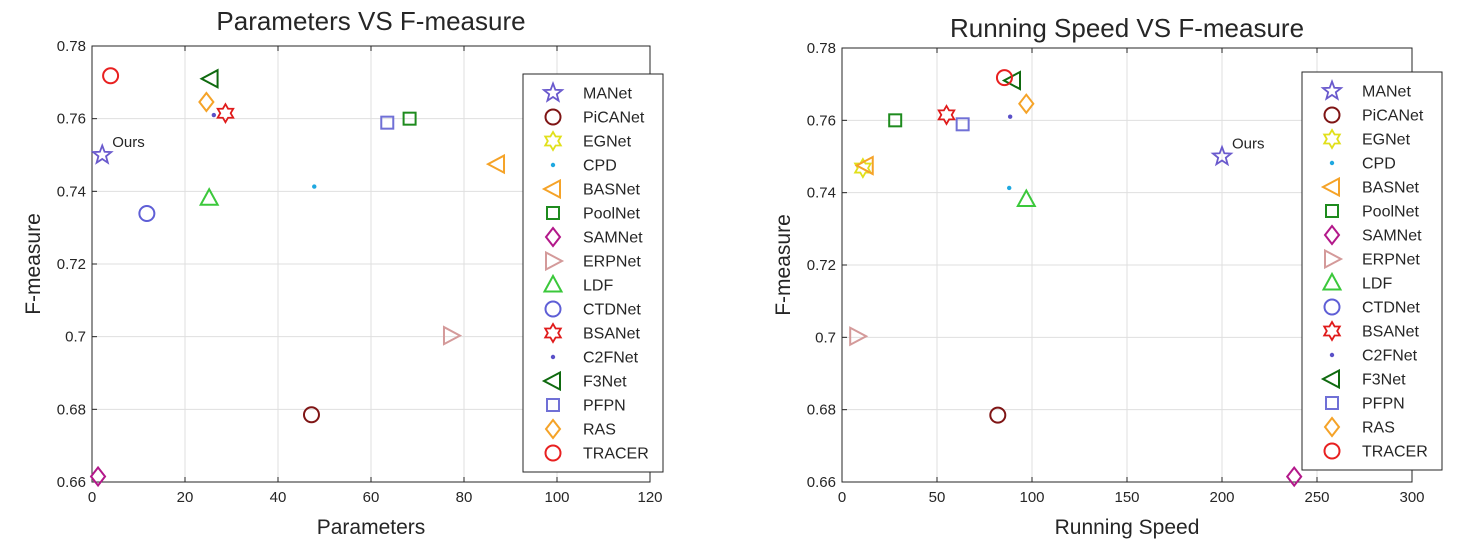 The width and height of the screenshot is (1484, 542). Describe the element at coordinates (612, 310) in the screenshot. I see `legend-label-ctdnet: CTDNet` at that location.